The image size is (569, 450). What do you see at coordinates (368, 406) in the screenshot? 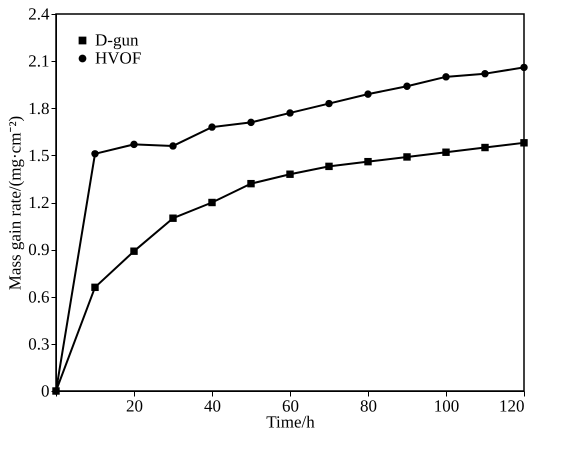
I see `x-tick-label: 80` at bounding box center [368, 406].